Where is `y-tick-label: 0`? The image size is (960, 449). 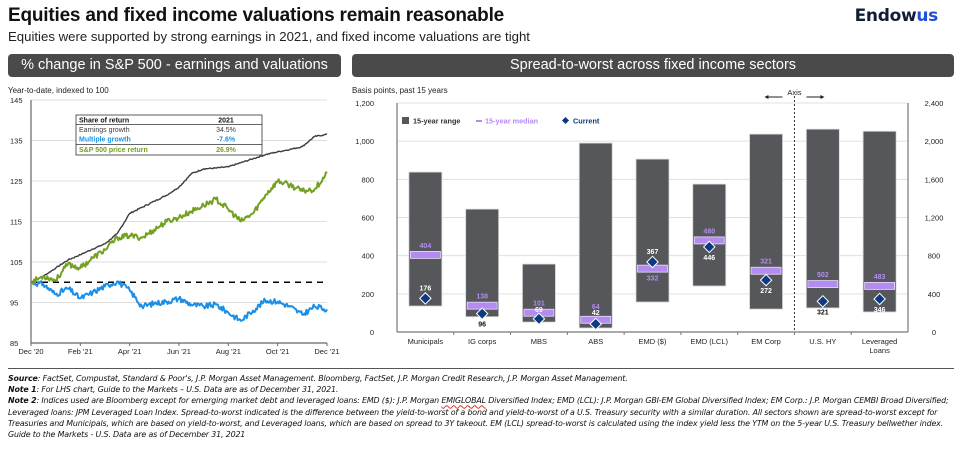
y-tick-label: 0 is located at coordinates (372, 332).